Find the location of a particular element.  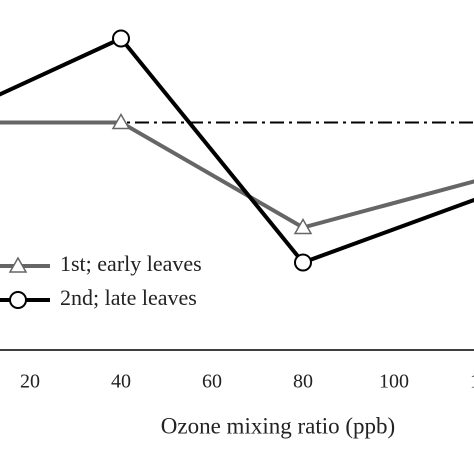

x-tick-label: 100 is located at coordinates (394, 382).